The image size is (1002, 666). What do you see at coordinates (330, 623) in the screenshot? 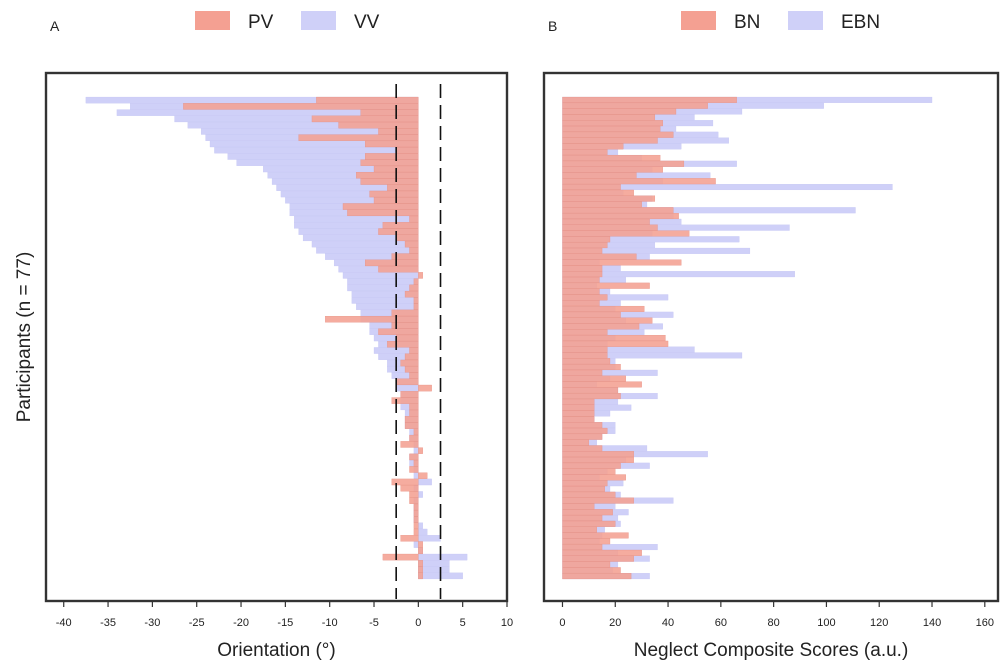
I see `x-tick-label: -10` at bounding box center [330, 623].